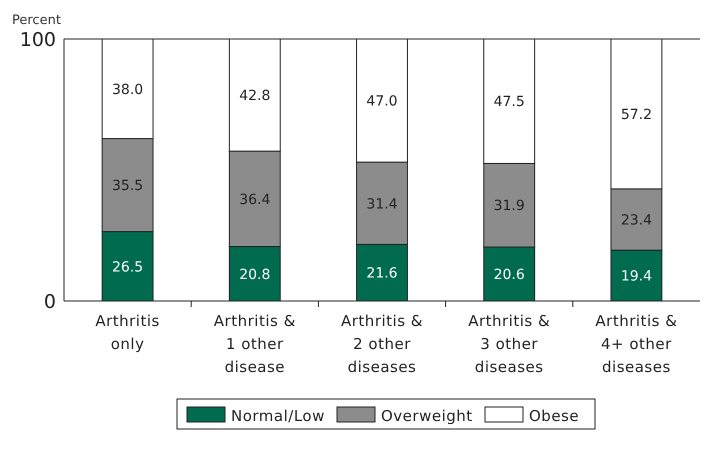 Image resolution: width=710 pixels, height=452 pixels. Describe the element at coordinates (509, 275) in the screenshot. I see `data-label: 20.6` at that location.